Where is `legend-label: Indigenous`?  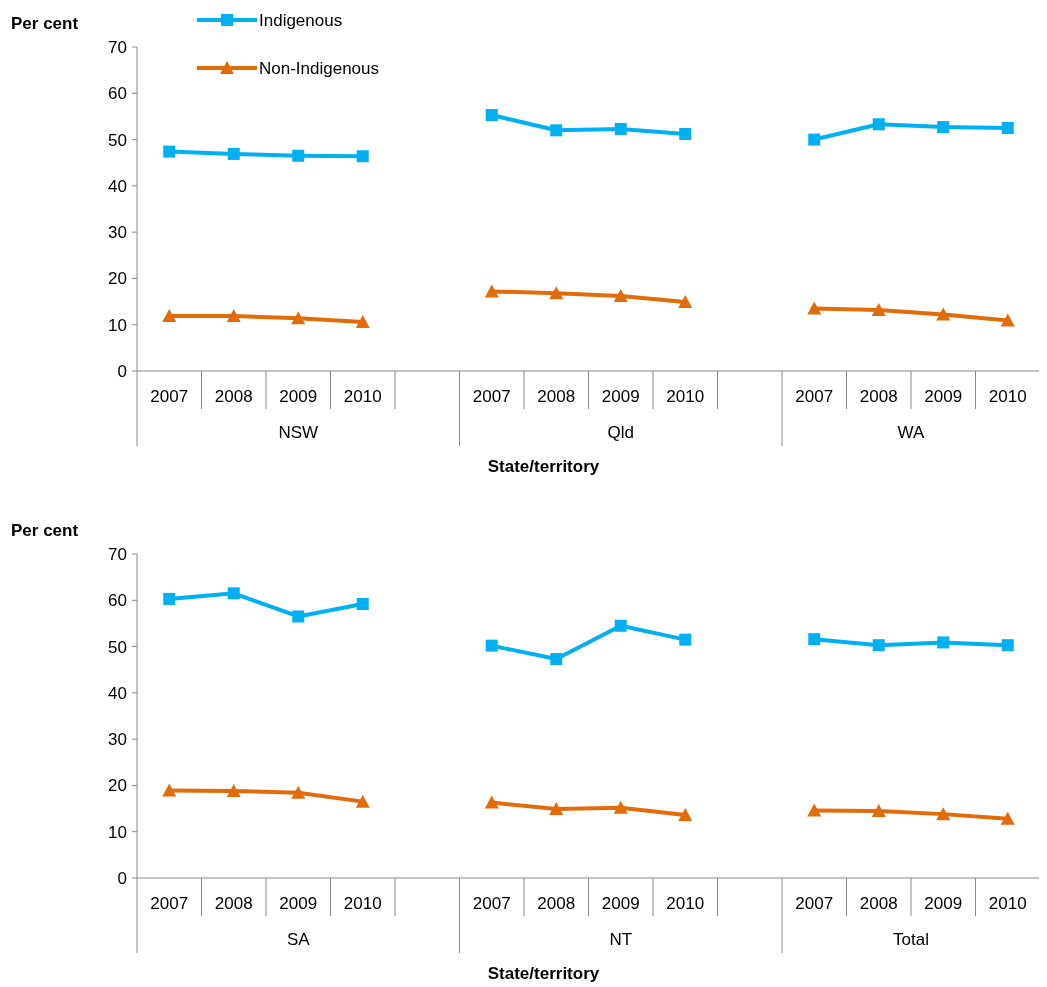
legend-label: Indigenous is located at coordinates (301, 20).